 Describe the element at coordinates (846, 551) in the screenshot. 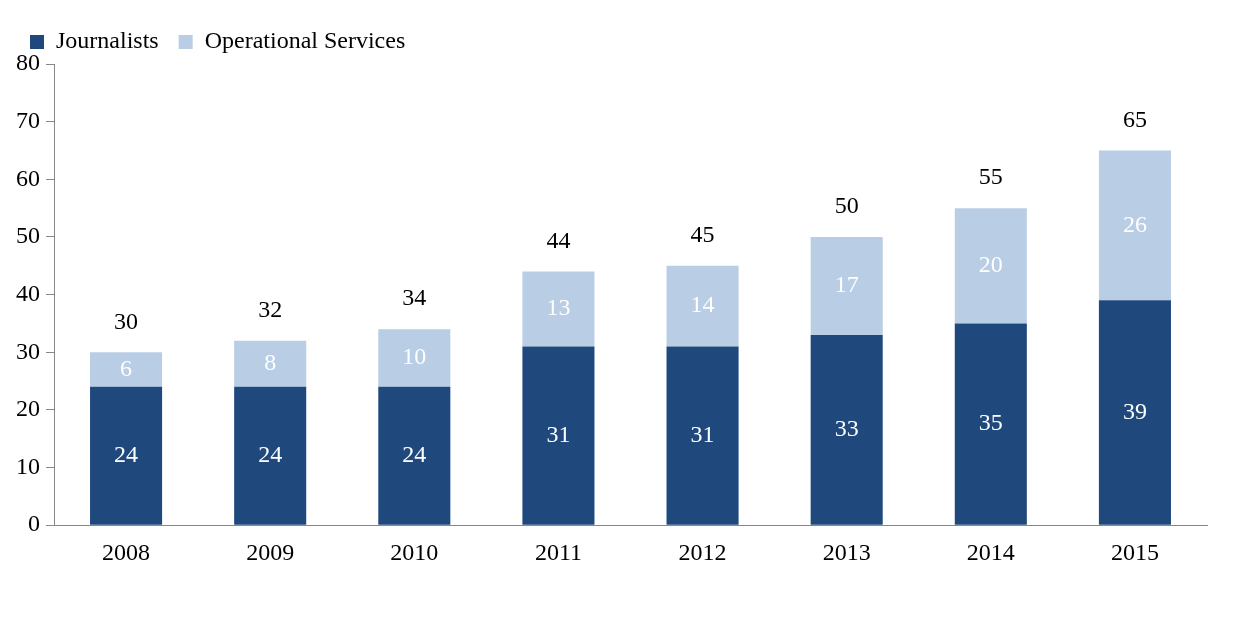

I see `x-tick-label: 2013` at that location.